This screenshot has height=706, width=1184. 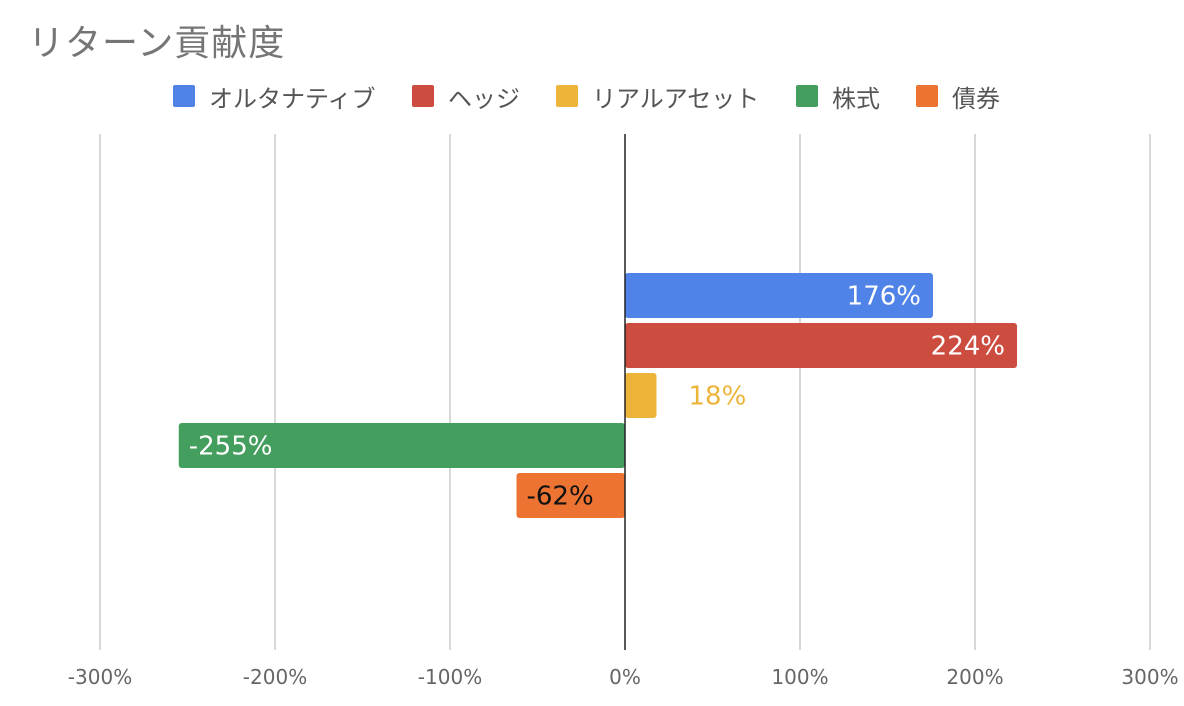 What do you see at coordinates (450, 677) in the screenshot?
I see `x-tick-label: -100%` at bounding box center [450, 677].